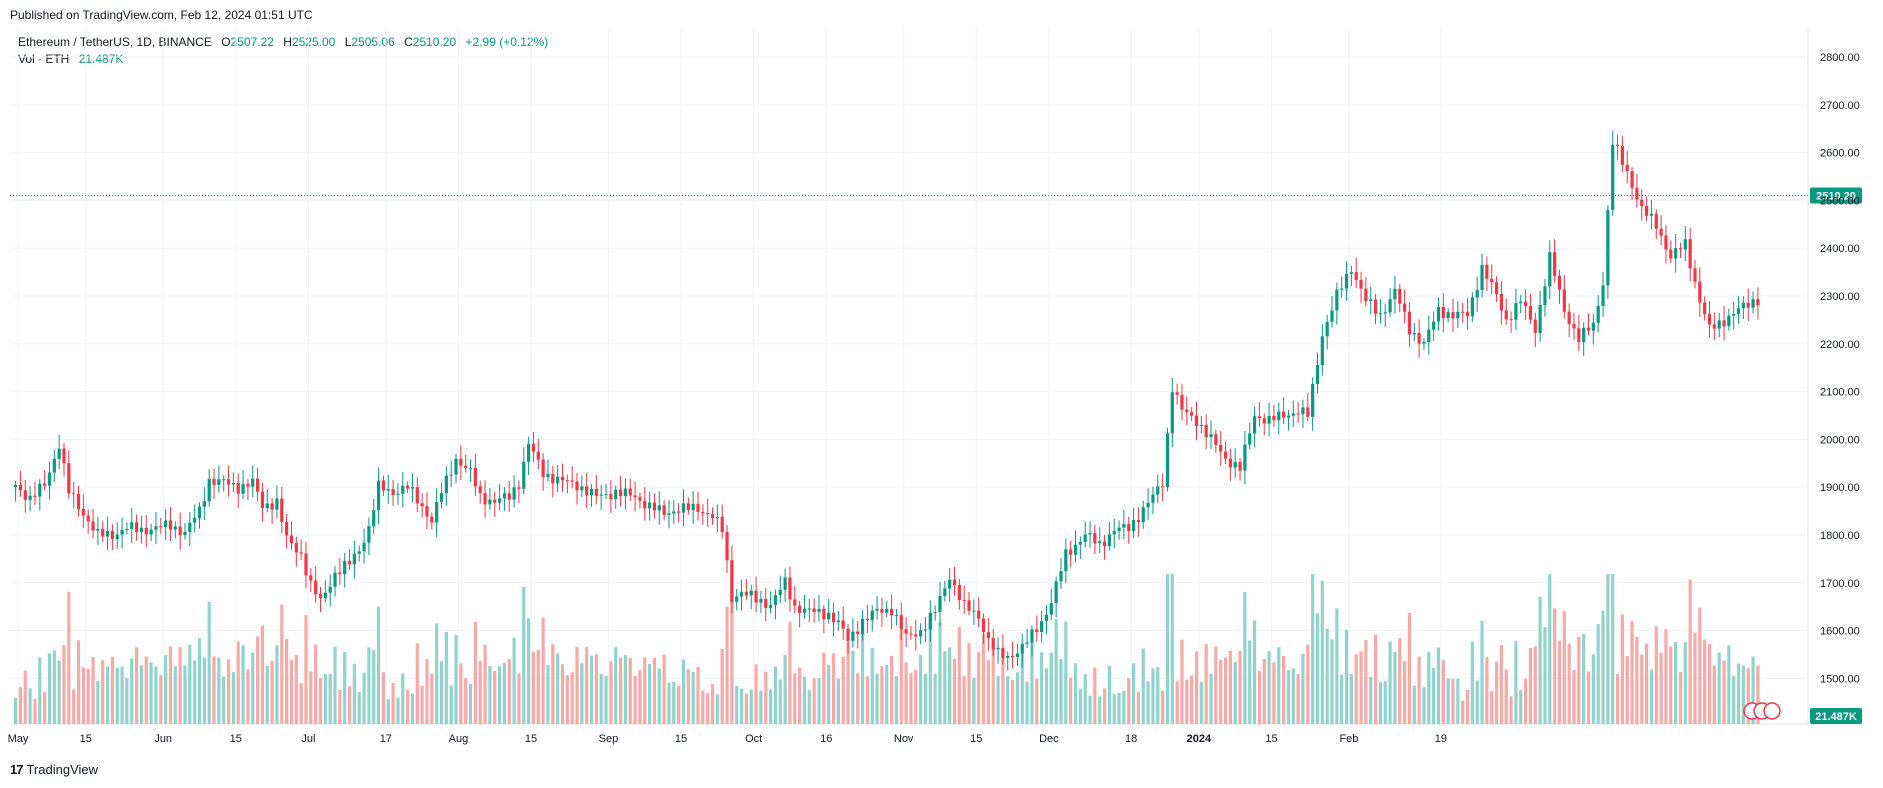 The image size is (1883, 788). What do you see at coordinates (434, 42) in the screenshot?
I see `close-value: 2510.20` at bounding box center [434, 42].